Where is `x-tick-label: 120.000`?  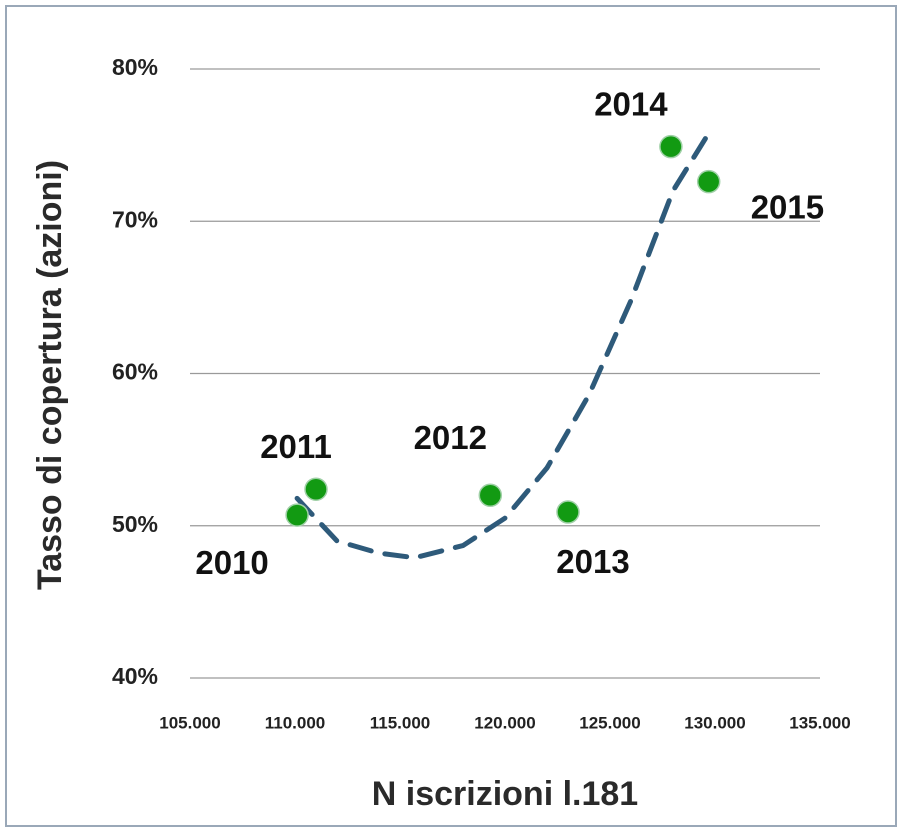
x-tick-label: 120.000 is located at coordinates (504, 722).